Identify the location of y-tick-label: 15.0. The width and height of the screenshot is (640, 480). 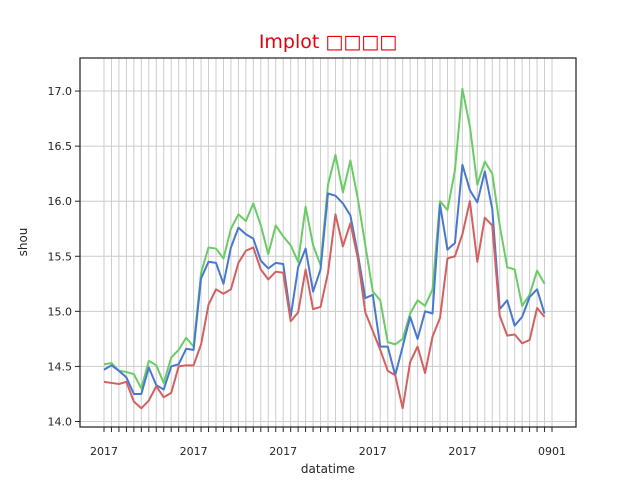
(60, 311).